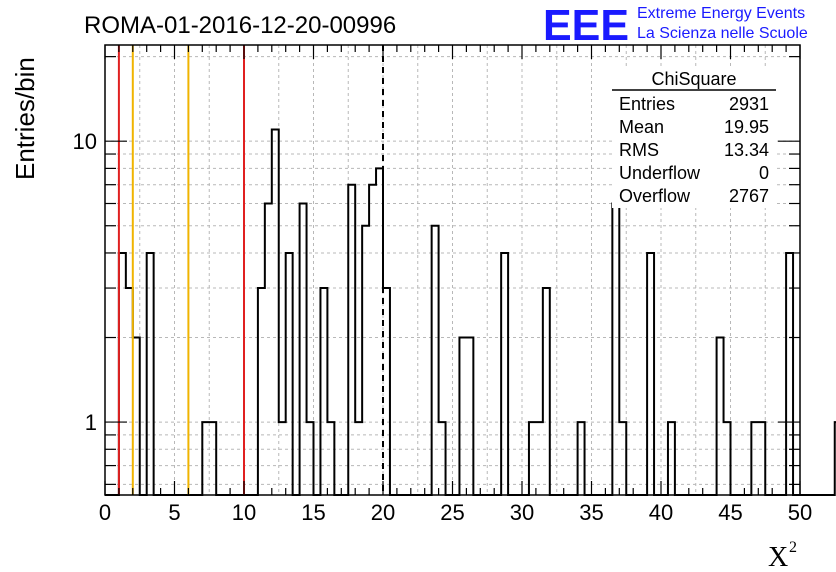 Image resolution: width=836 pixels, height=572 pixels. What do you see at coordinates (91, 422) in the screenshot?
I see `y-tick-label: 1` at bounding box center [91, 422].